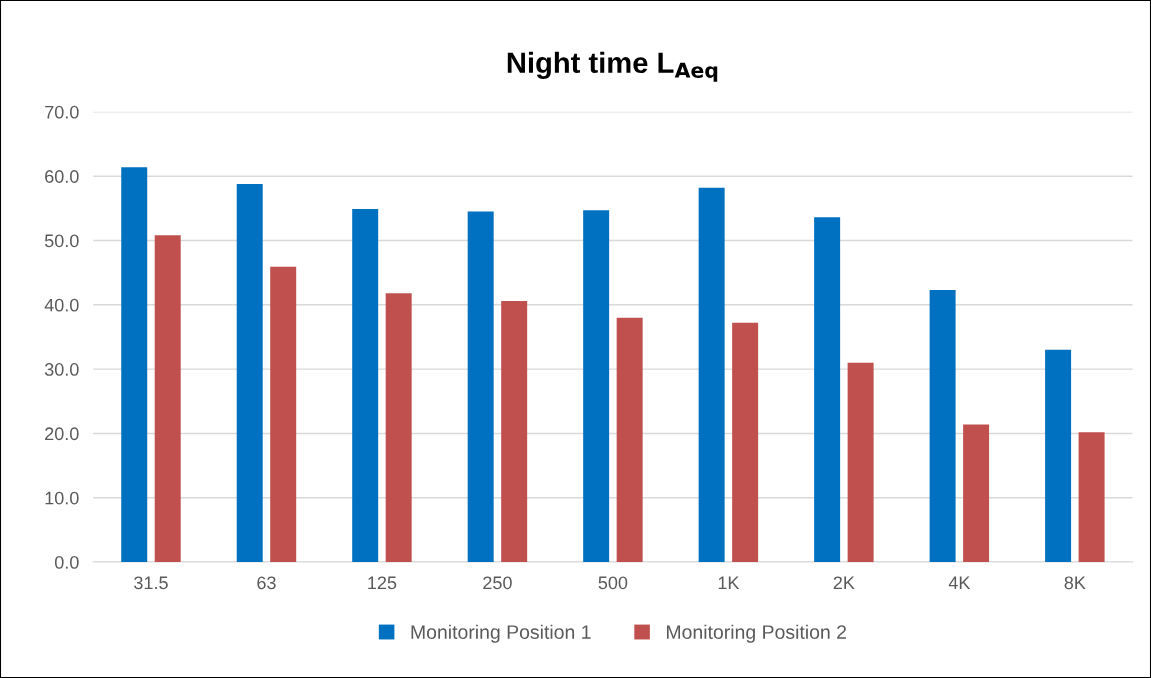  I want to click on y-tick-label: 0.0, so click(66, 562).